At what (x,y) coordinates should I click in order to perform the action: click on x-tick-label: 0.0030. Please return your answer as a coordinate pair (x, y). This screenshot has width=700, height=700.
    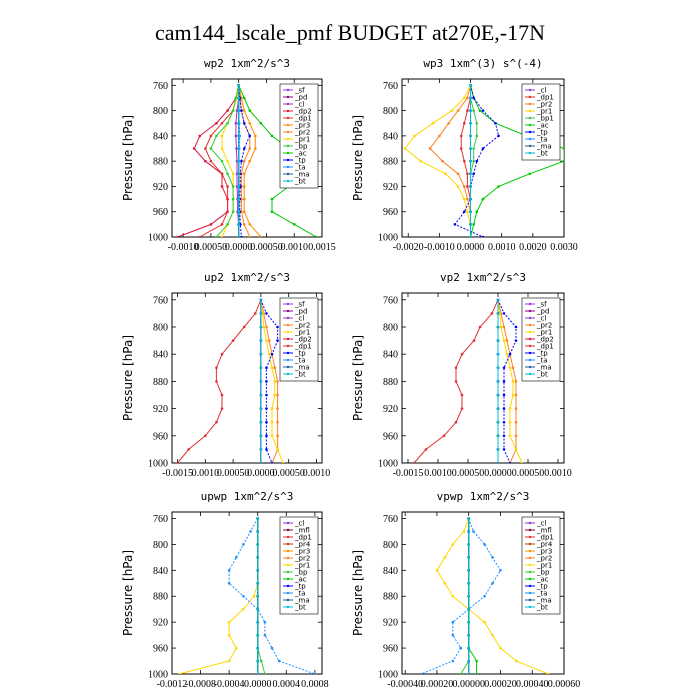
    Looking at the image, I should click on (564, 247).